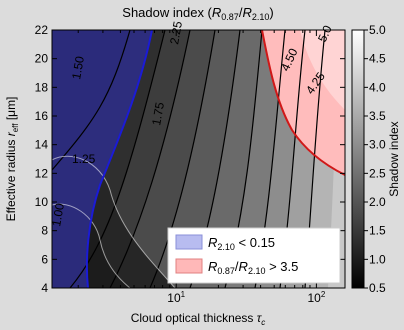 The image size is (404, 330). Describe the element at coordinates (189, 266) in the screenshot. I see `legend-swatch-red` at that location.